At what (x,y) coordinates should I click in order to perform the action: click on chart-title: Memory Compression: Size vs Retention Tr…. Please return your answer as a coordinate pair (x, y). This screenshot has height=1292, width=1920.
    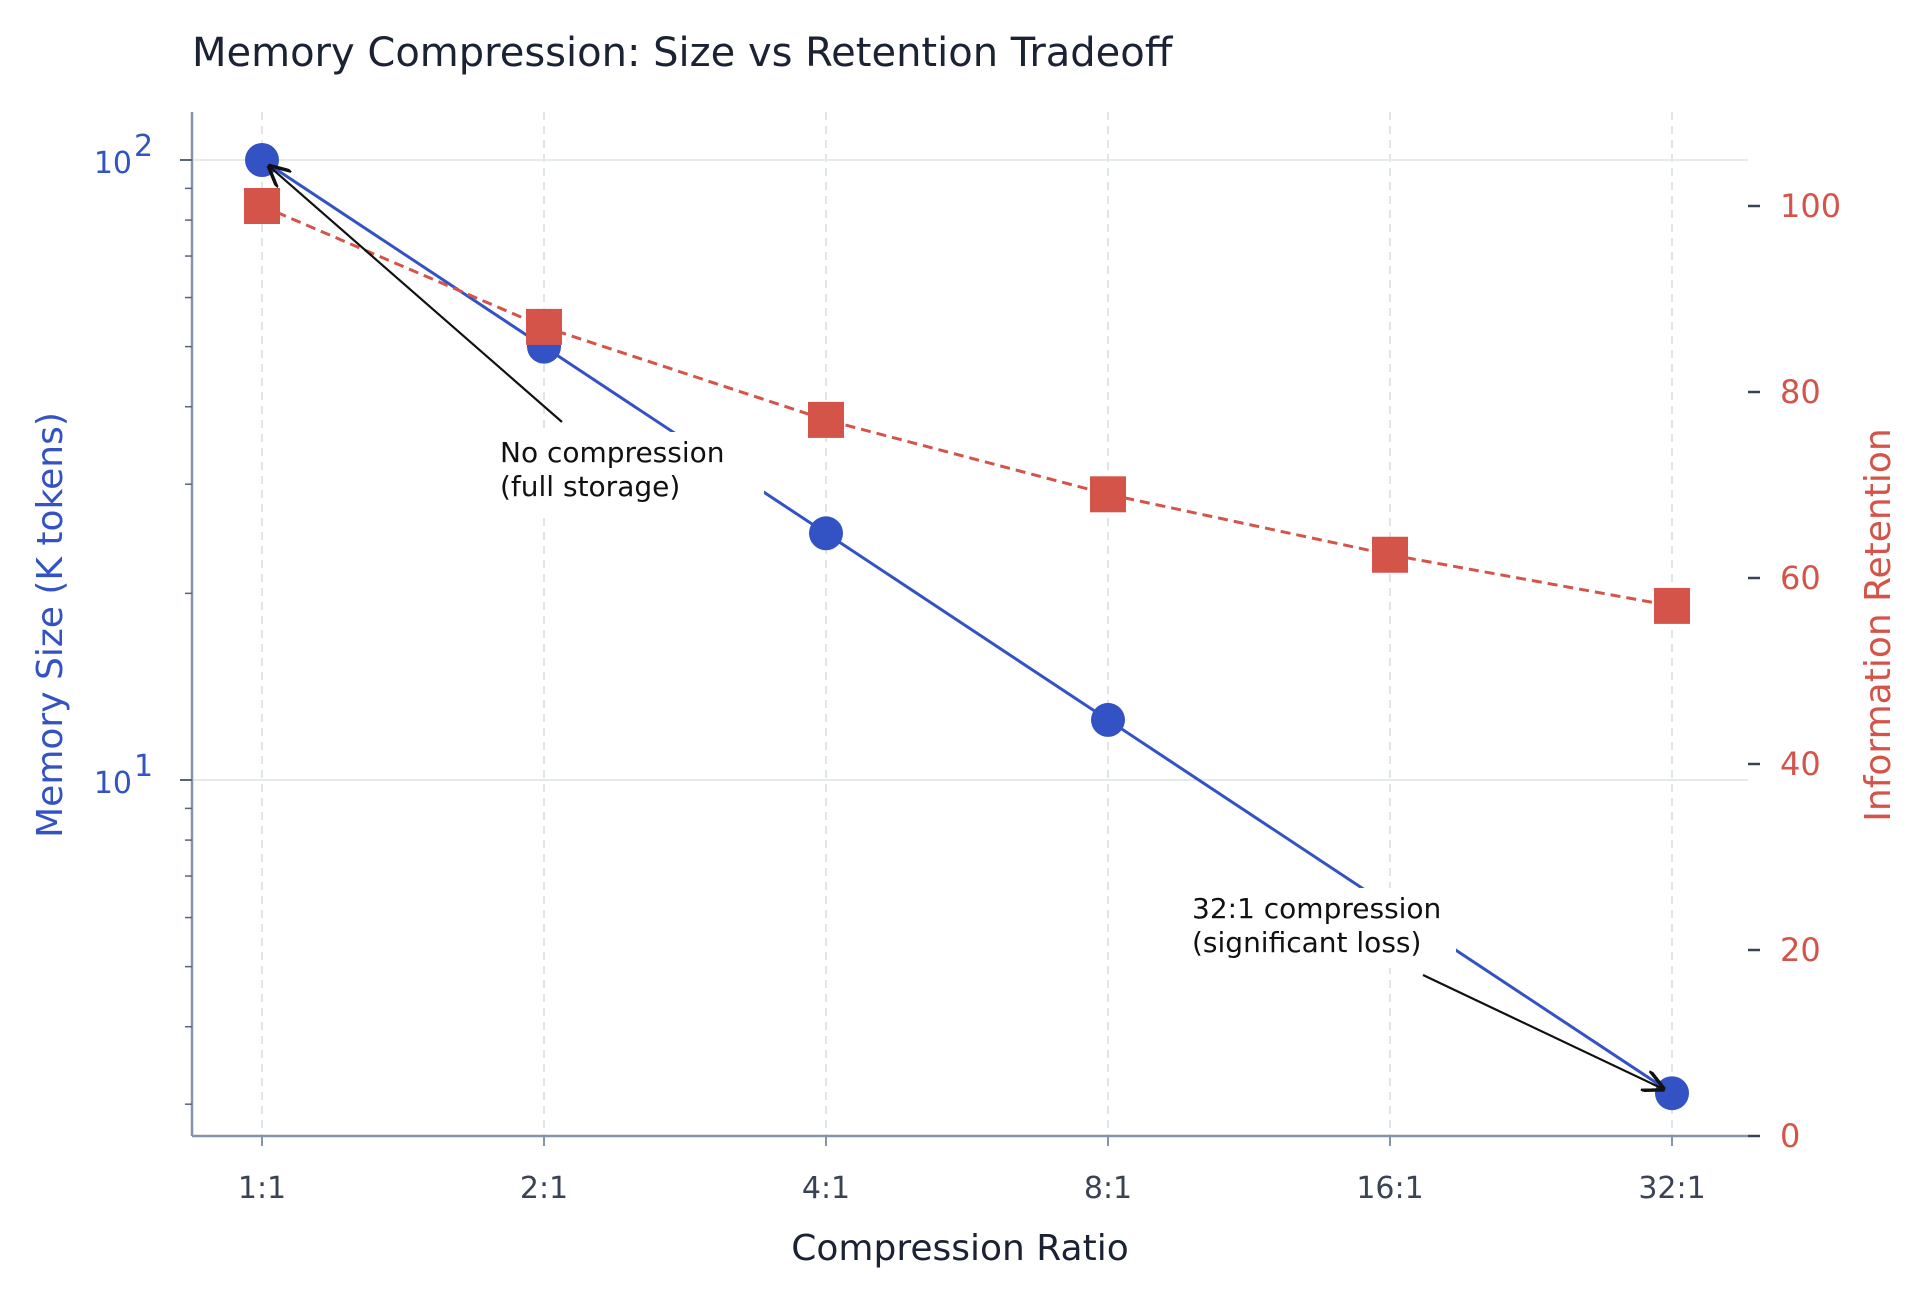
    Looking at the image, I should click on (683, 53).